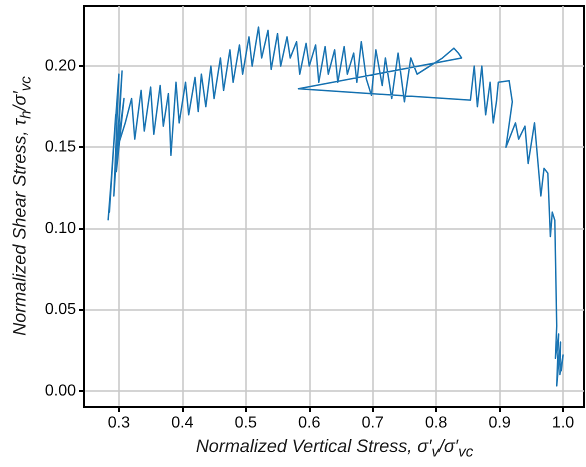 The width and height of the screenshot is (586, 467). Describe the element at coordinates (119, 423) in the screenshot. I see `x-tick-label: 0.3` at that location.